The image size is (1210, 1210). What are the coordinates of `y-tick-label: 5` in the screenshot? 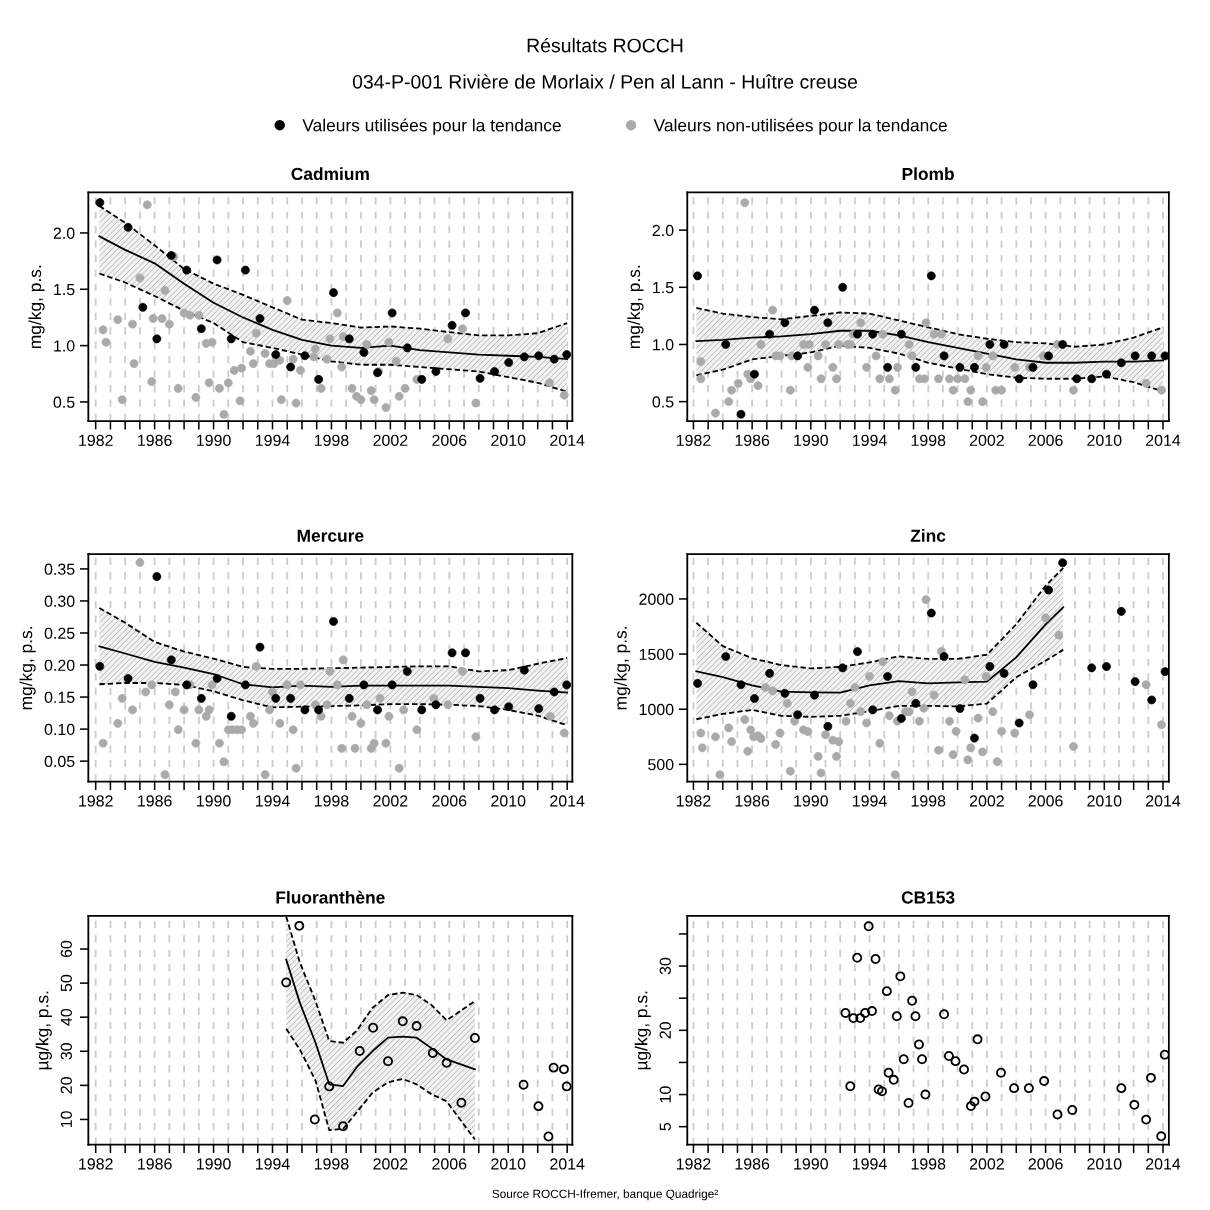 It's located at (665, 1126).